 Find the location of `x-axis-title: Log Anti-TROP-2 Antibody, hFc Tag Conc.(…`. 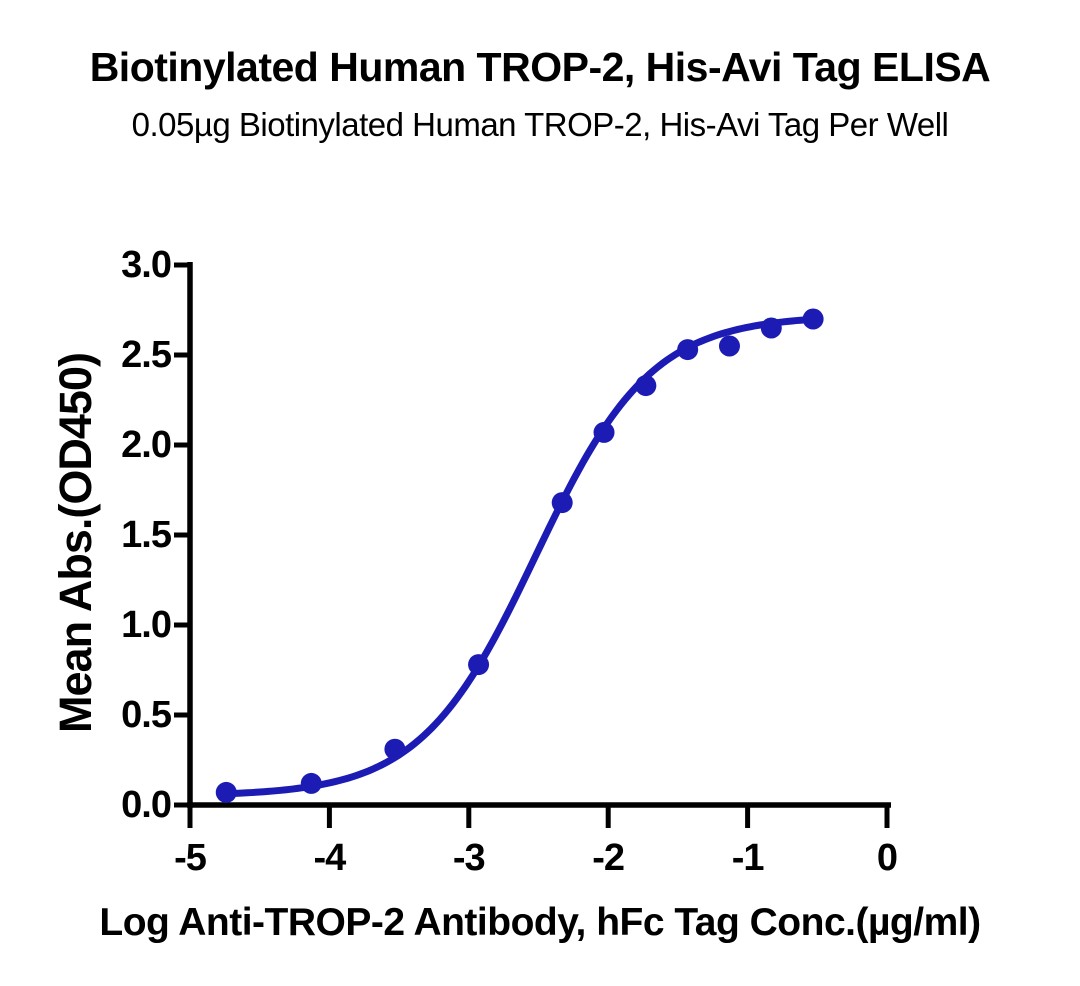

x-axis-title: Log Anti-TROP-2 Antibody, hFc Tag Conc.(… is located at coordinates (540, 922).